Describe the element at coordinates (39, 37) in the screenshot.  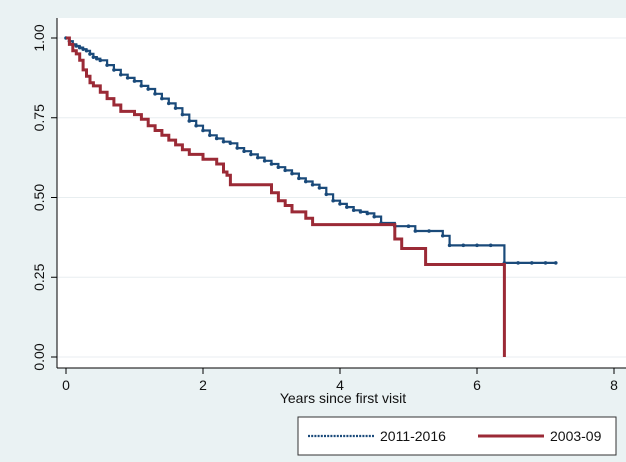
I see `y-tick-label: 1.00` at that location.